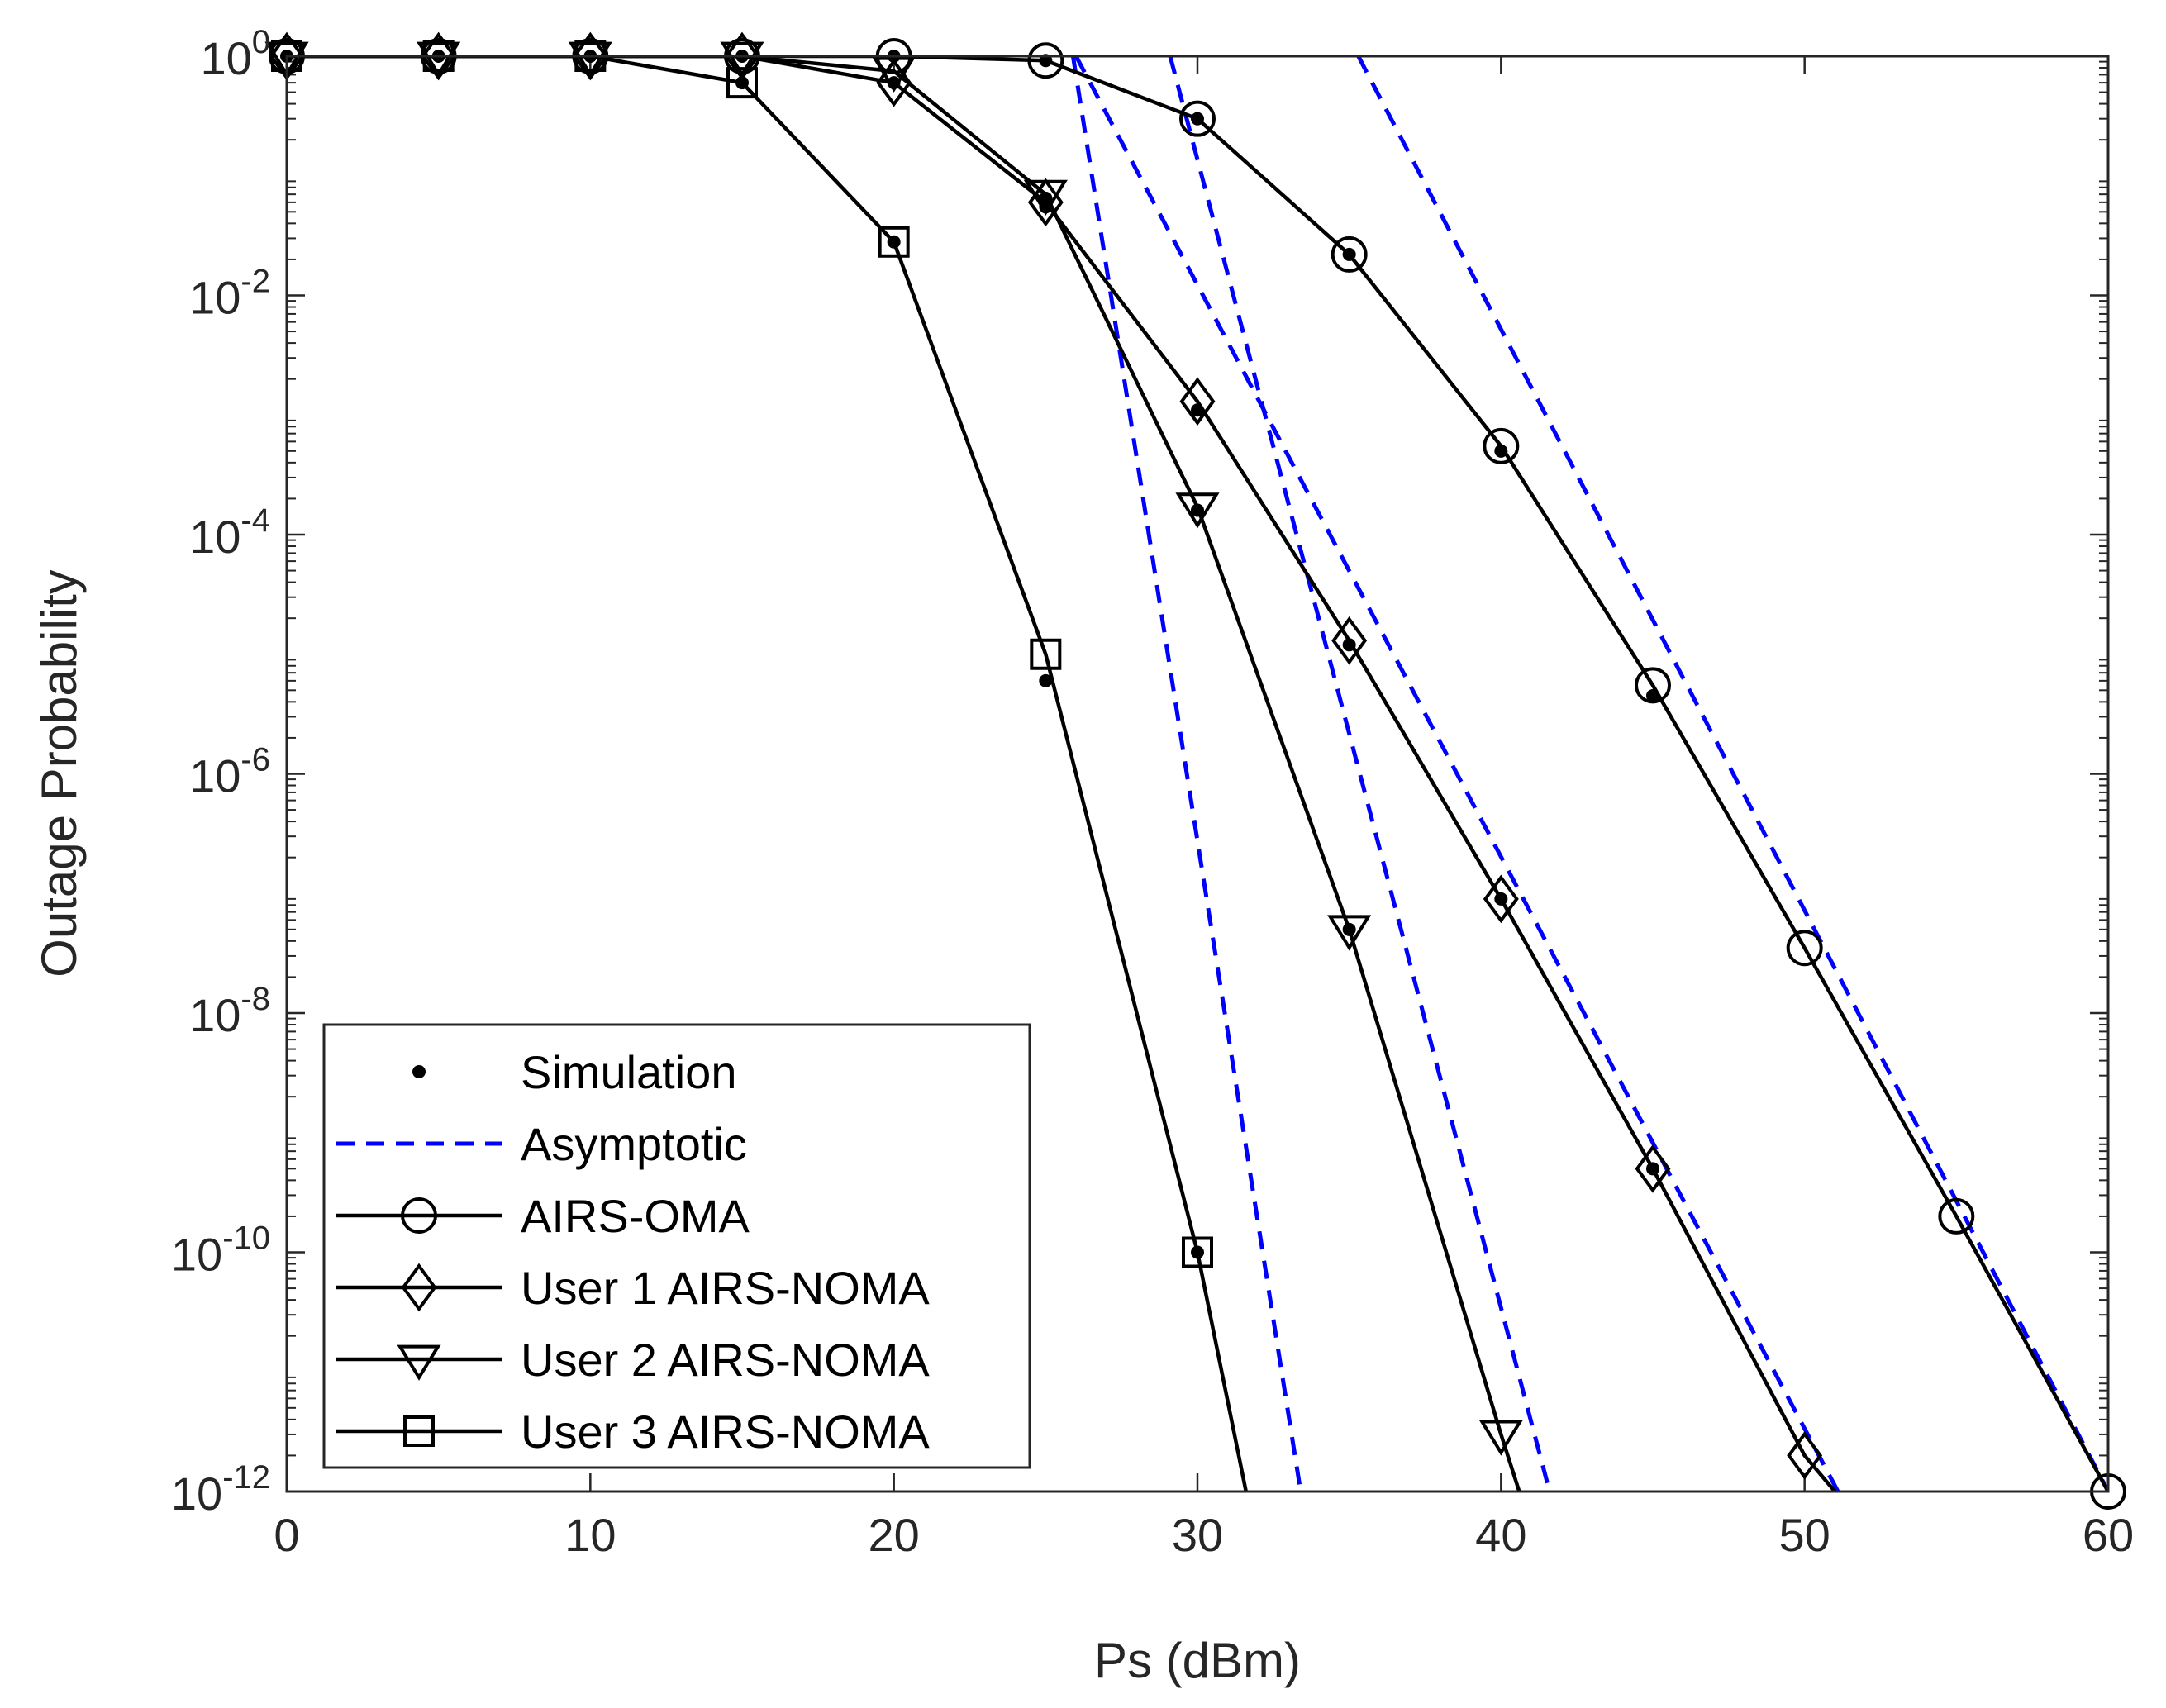  What do you see at coordinates (2108, 1535) in the screenshot?
I see `x-tick-label: 60` at bounding box center [2108, 1535].